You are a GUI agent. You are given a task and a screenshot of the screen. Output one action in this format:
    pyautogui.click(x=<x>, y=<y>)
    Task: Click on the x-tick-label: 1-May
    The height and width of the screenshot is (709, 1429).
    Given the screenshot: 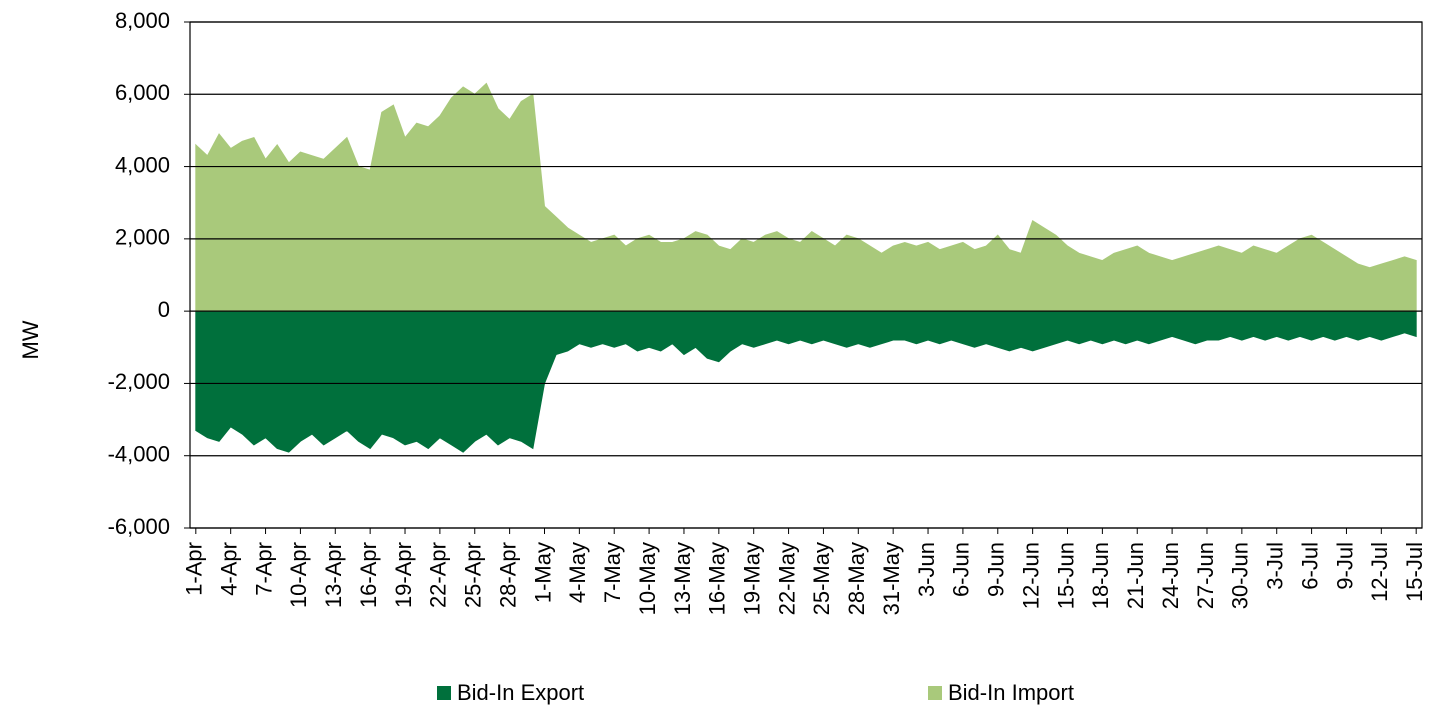 What is the action you would take?
    pyautogui.click(x=542, y=572)
    